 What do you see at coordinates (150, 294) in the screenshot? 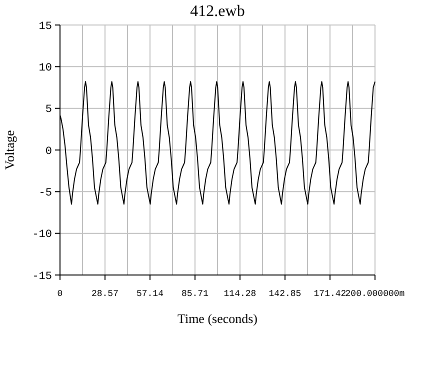
I see `x-tick-label: 57.14` at bounding box center [150, 294].